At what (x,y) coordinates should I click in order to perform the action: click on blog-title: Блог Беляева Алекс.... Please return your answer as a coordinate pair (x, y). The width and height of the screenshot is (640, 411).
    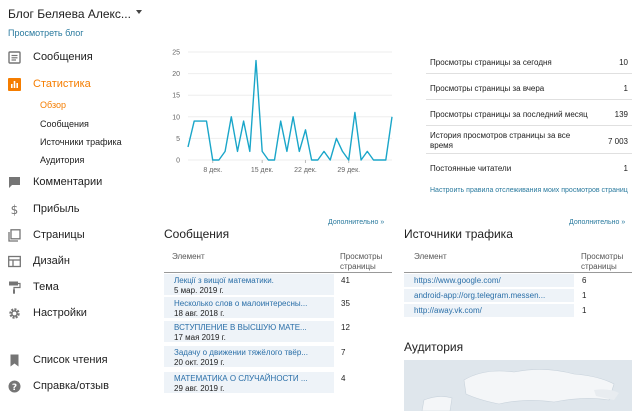
    Looking at the image, I should click on (69, 14).